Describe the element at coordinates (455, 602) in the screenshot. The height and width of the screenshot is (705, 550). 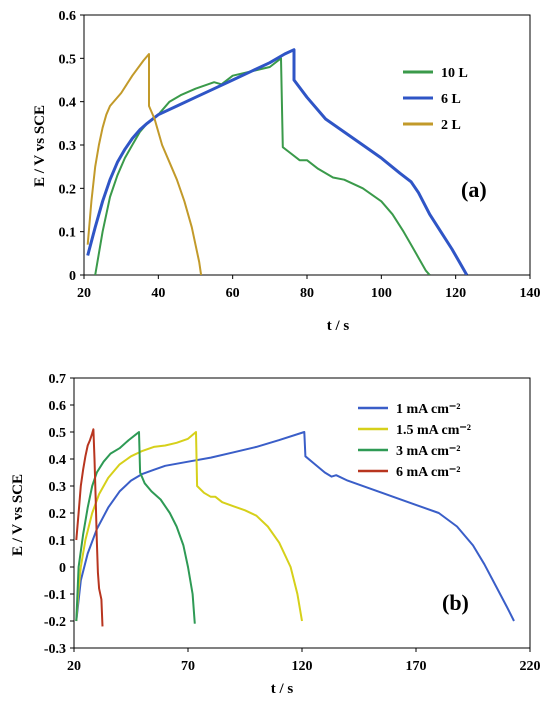
I see `panel-b-label: (b)` at that location.